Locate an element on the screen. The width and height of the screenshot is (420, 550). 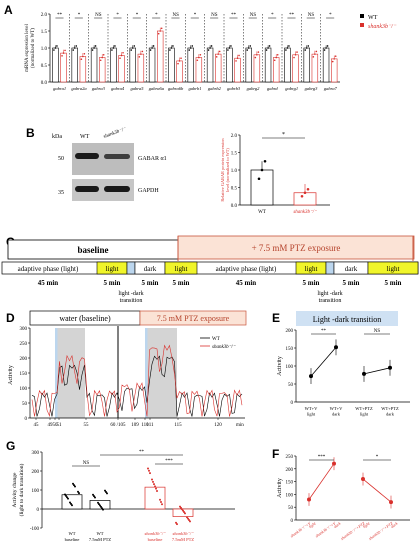
y-axis-label: Activity is located at coordinates (280, 366).